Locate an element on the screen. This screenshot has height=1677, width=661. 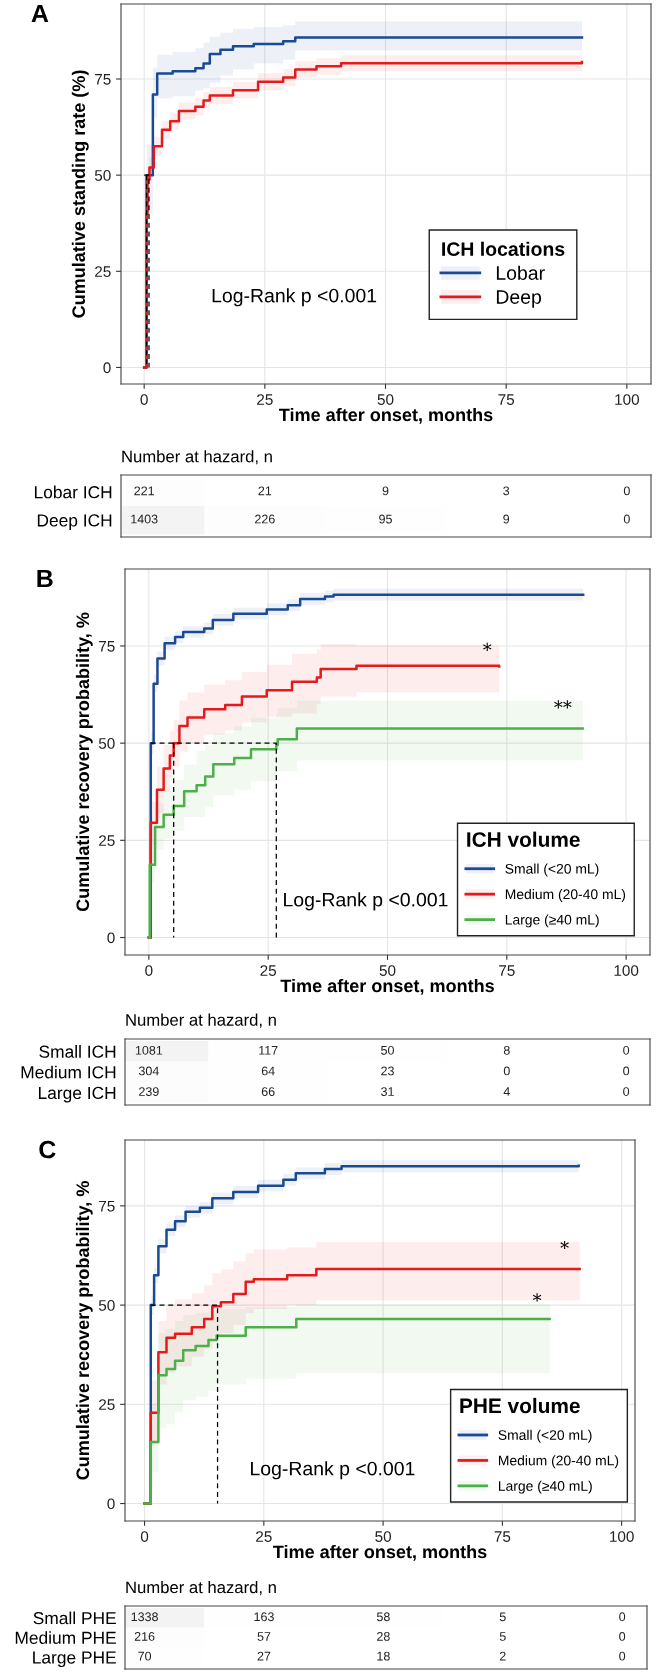
data-label: 221 is located at coordinates (144, 491).